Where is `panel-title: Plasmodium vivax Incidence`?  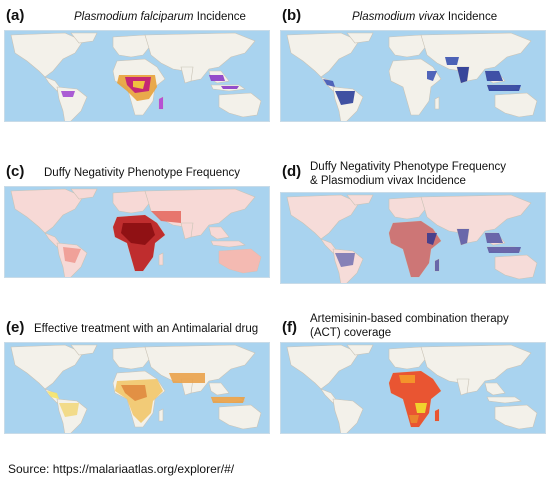 panel-title: Plasmodium vivax Incidence is located at coordinates (425, 17).